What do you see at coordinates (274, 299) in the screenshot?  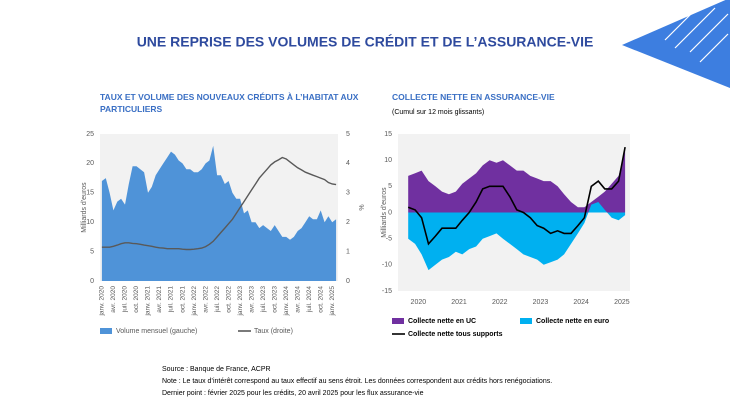 I see `x-tick-label: oct. 2023` at bounding box center [274, 299].